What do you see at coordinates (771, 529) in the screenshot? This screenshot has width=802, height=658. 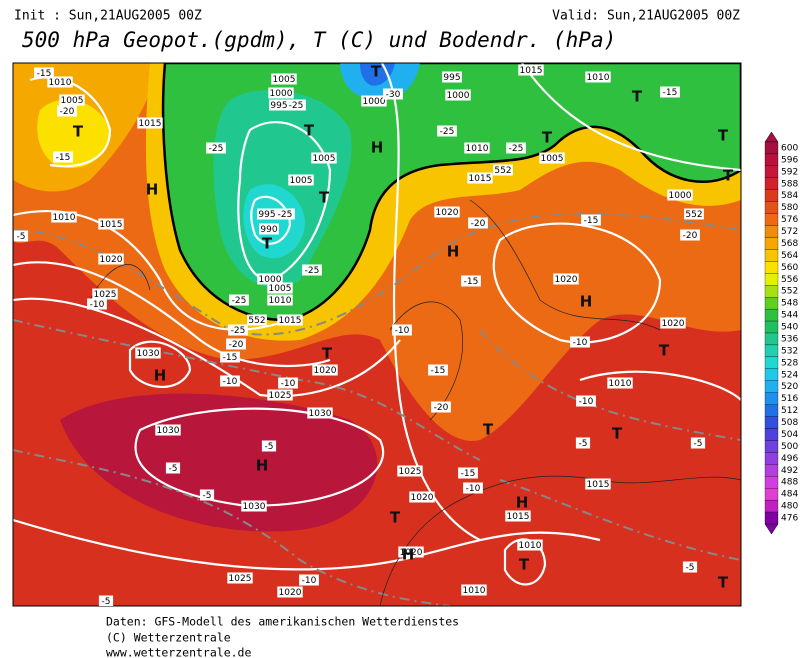 I see `colorbar-bottom-cap` at bounding box center [771, 529].